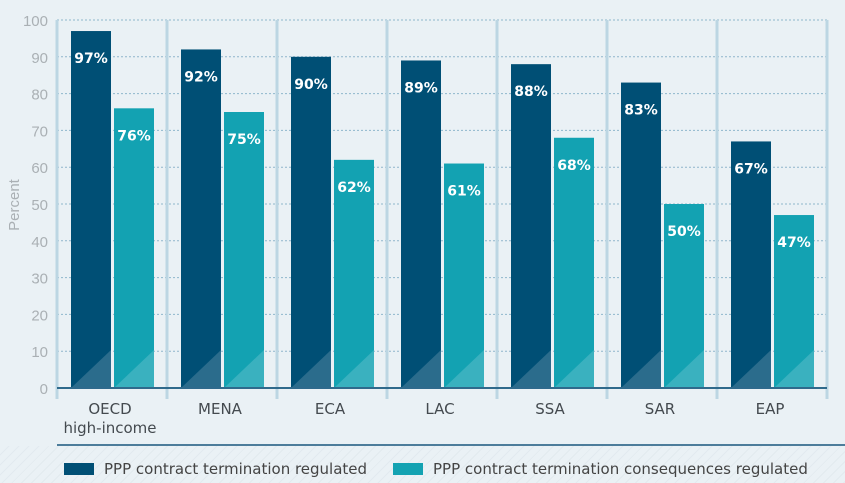  What do you see at coordinates (220, 409) in the screenshot?
I see `x-tick-label: MENA` at bounding box center [220, 409].